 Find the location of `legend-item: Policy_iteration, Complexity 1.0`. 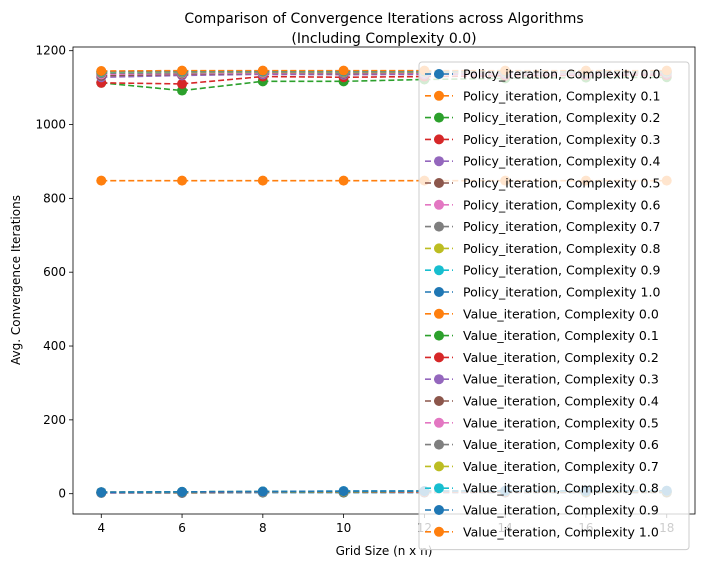

legend-item: Policy_iteration, Complexity 1.0 is located at coordinates (542, 292).